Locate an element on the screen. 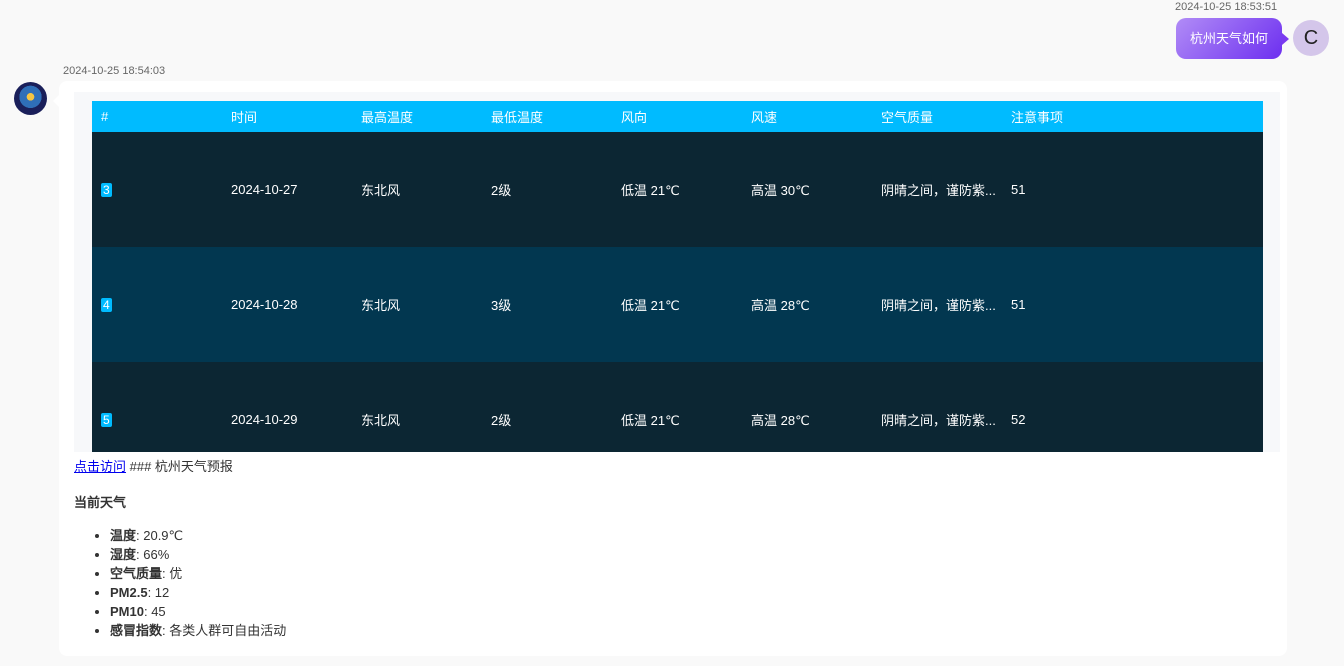 The width and height of the screenshot is (1344, 666). markdown-heading-text: ### 杭州天气预报 is located at coordinates (179, 466).